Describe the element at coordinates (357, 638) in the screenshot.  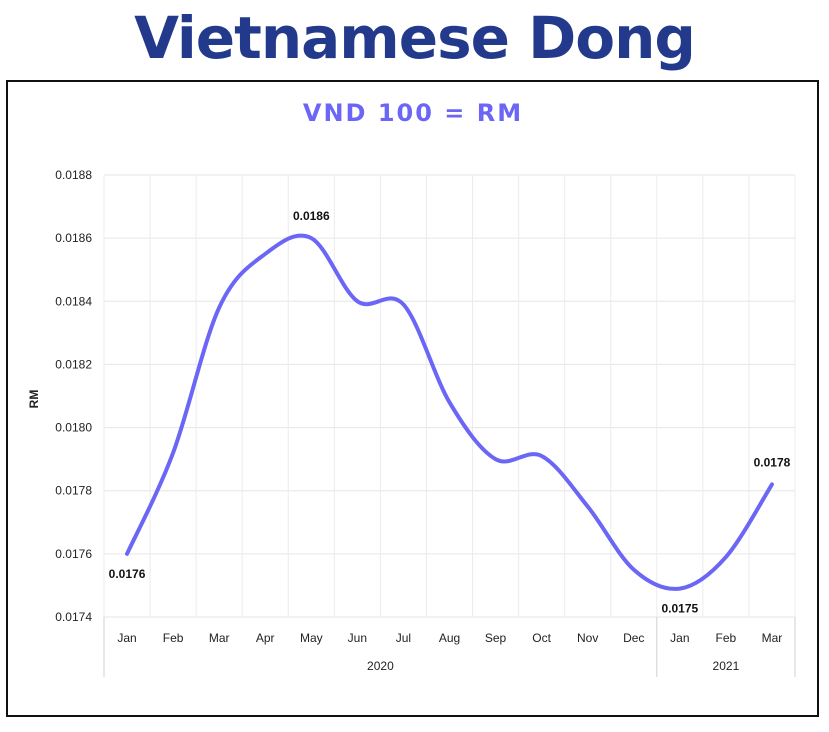
I see `x-tick-label: Jun` at that location.